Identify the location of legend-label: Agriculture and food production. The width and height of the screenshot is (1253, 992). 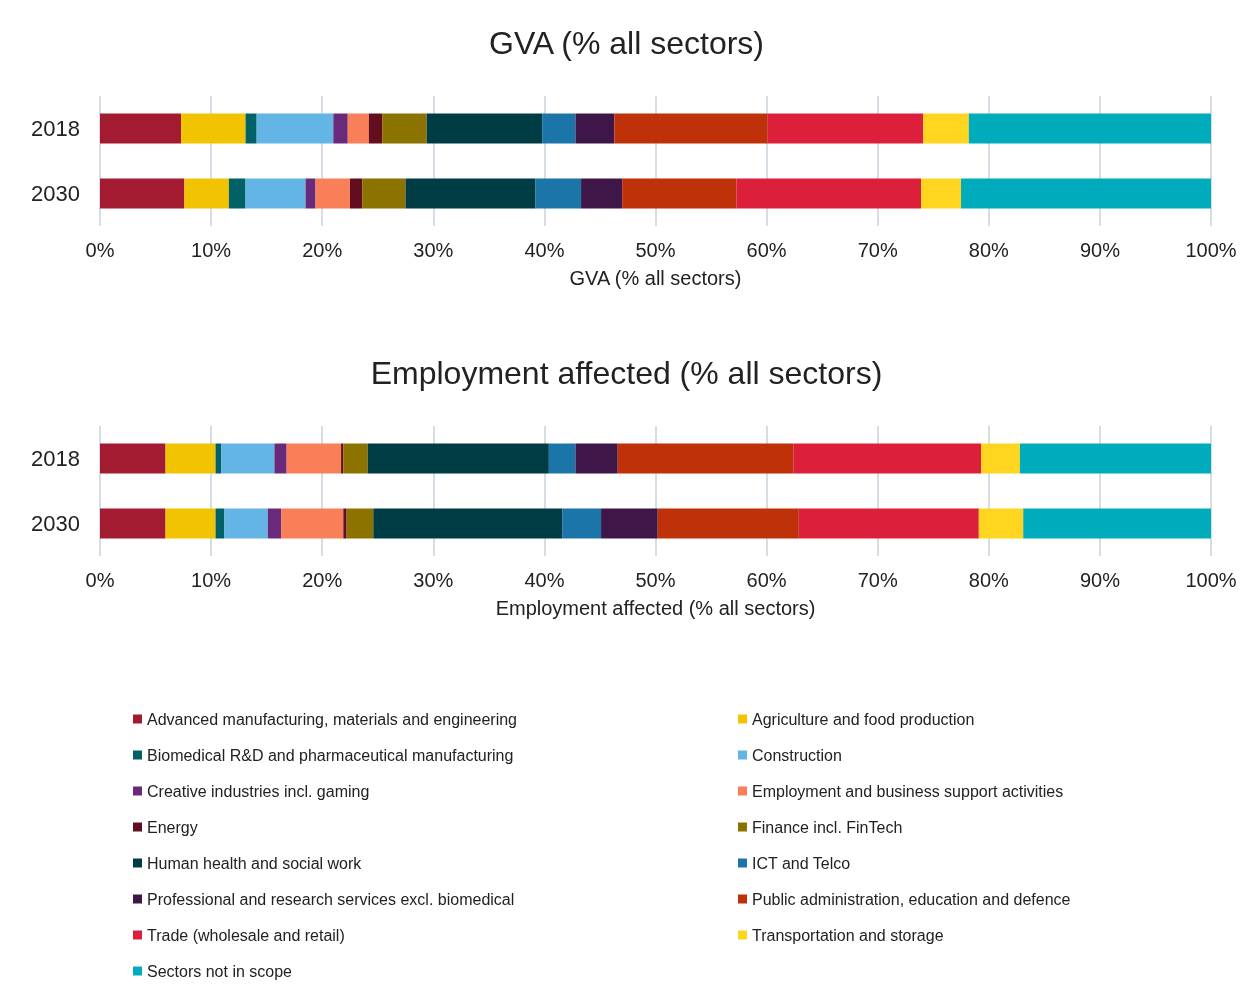
(863, 719).